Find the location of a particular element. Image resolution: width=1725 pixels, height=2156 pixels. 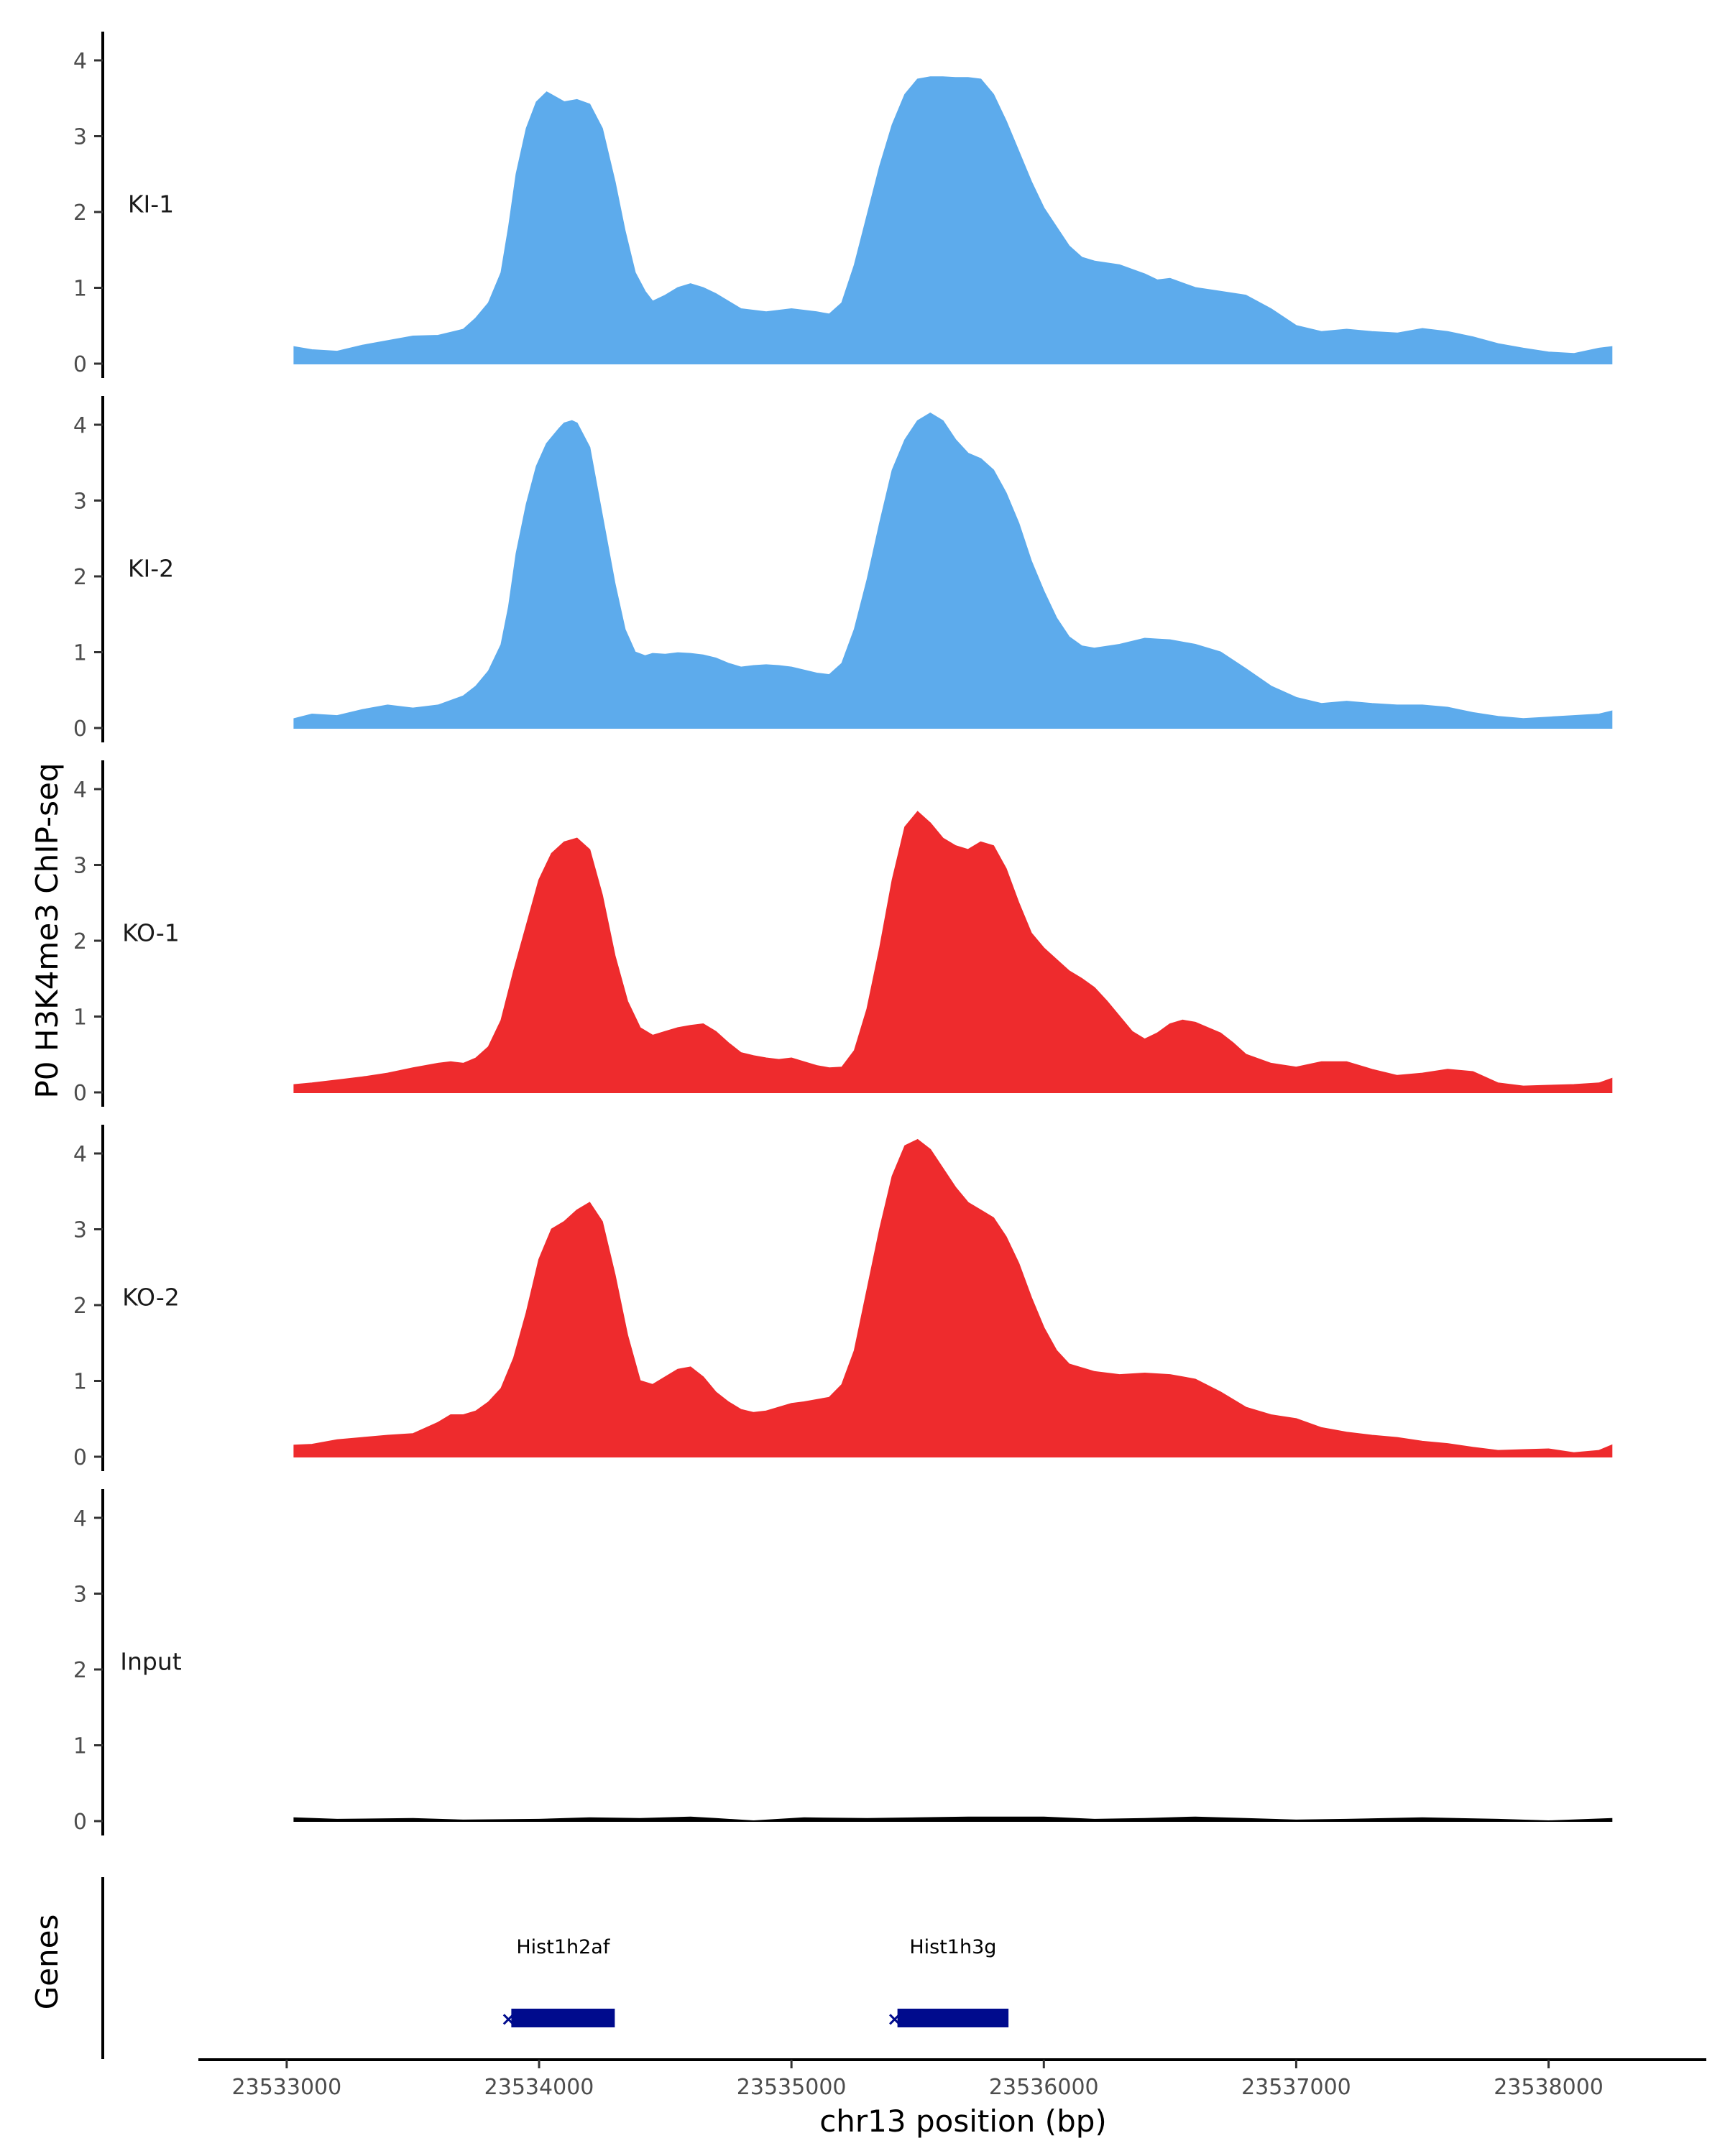

y-tick-label-ki-1-1: 1 is located at coordinates (80, 289).